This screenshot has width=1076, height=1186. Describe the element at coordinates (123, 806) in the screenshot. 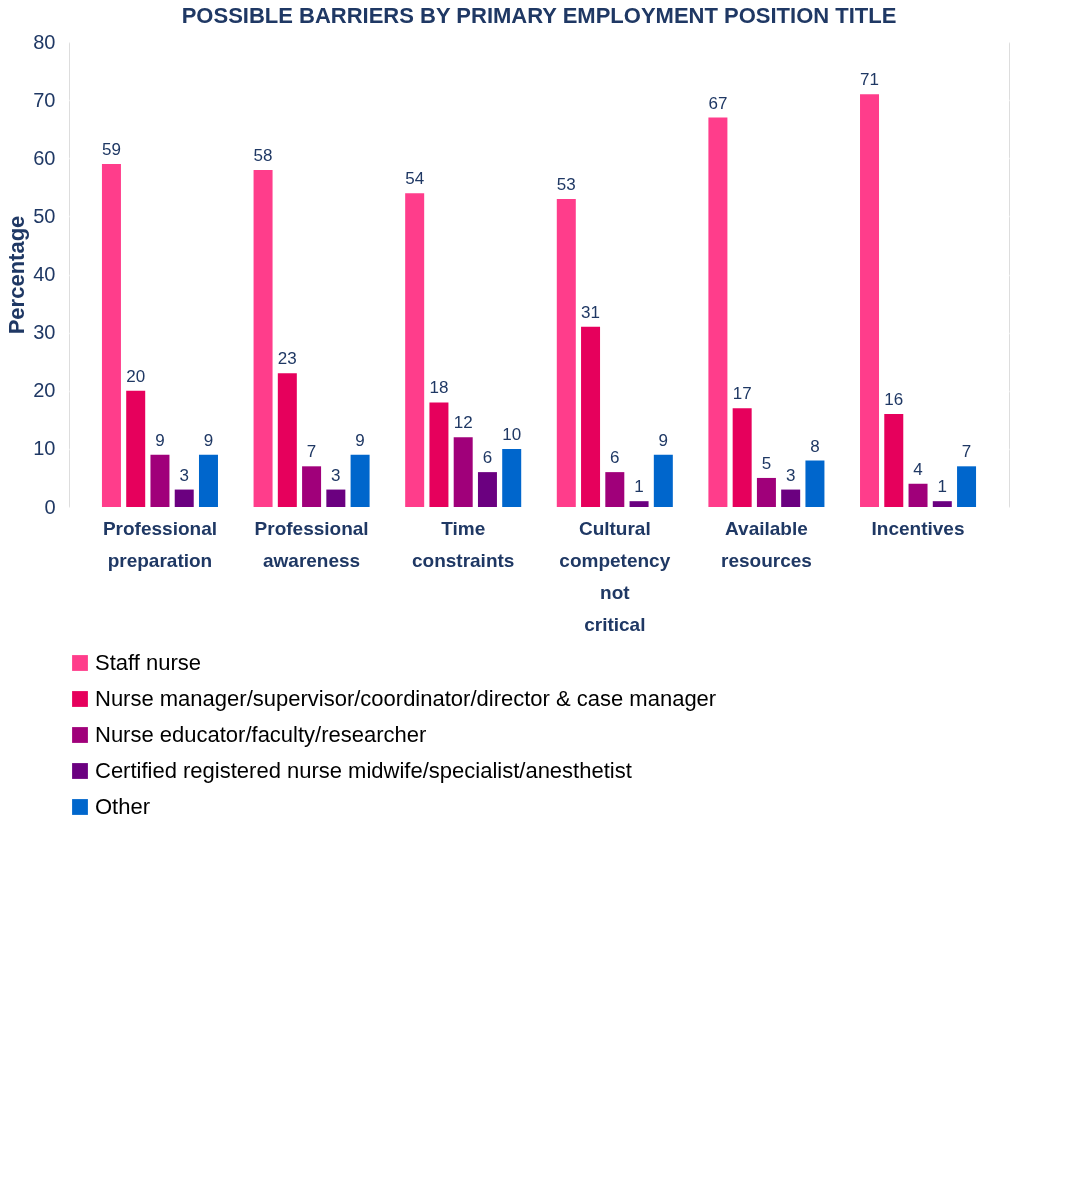

I see `legend-label: Other` at that location.